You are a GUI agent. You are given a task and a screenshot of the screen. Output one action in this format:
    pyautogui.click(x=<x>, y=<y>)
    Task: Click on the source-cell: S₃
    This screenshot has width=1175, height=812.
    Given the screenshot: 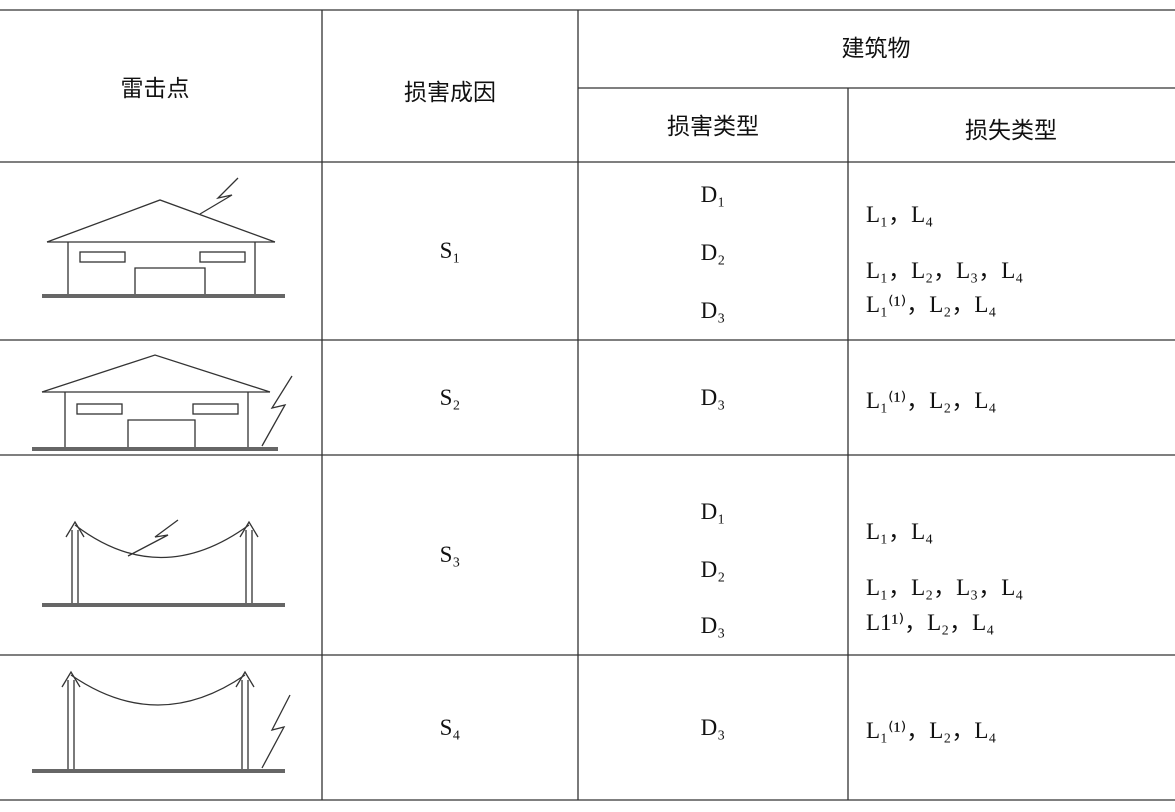 What is the action you would take?
    pyautogui.click(x=450, y=554)
    